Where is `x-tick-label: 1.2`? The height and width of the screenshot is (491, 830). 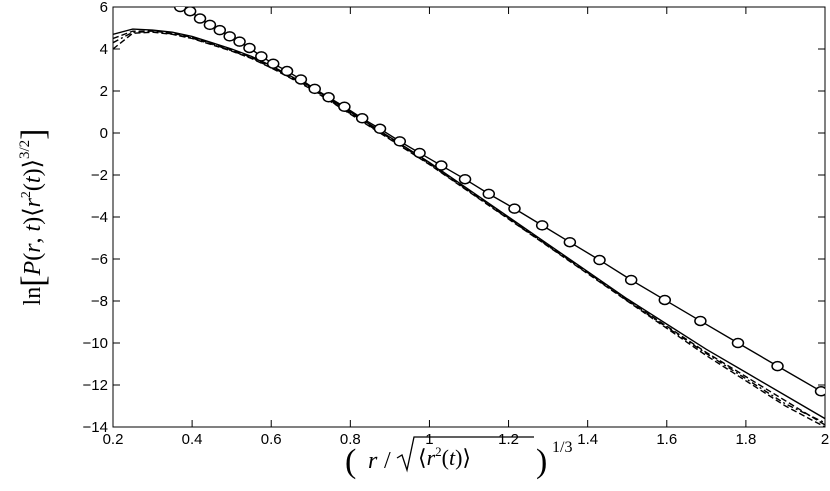 x-tick-label: 1.2 is located at coordinates (508, 439).